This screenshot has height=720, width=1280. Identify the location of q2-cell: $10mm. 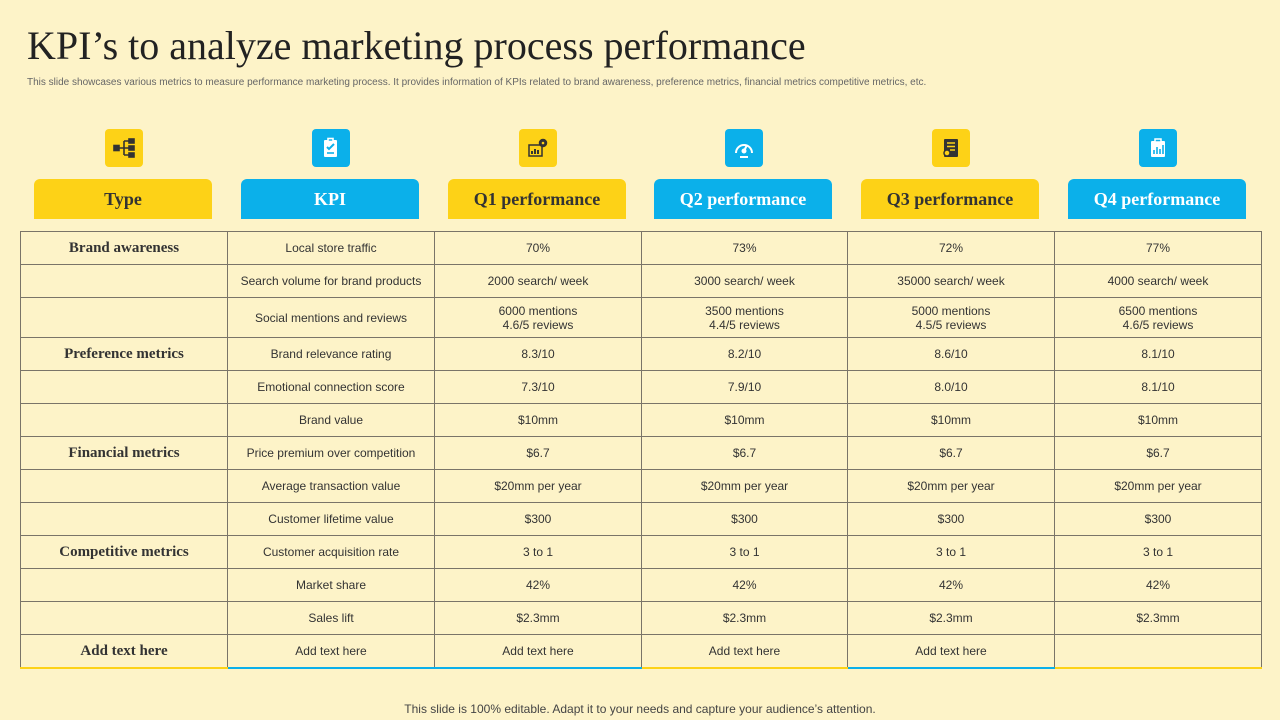
(744, 420).